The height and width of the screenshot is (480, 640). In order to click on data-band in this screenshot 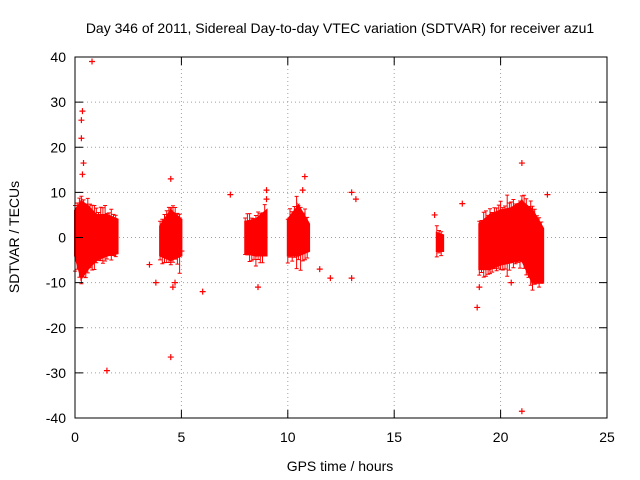, I will do `click(309, 242)`.